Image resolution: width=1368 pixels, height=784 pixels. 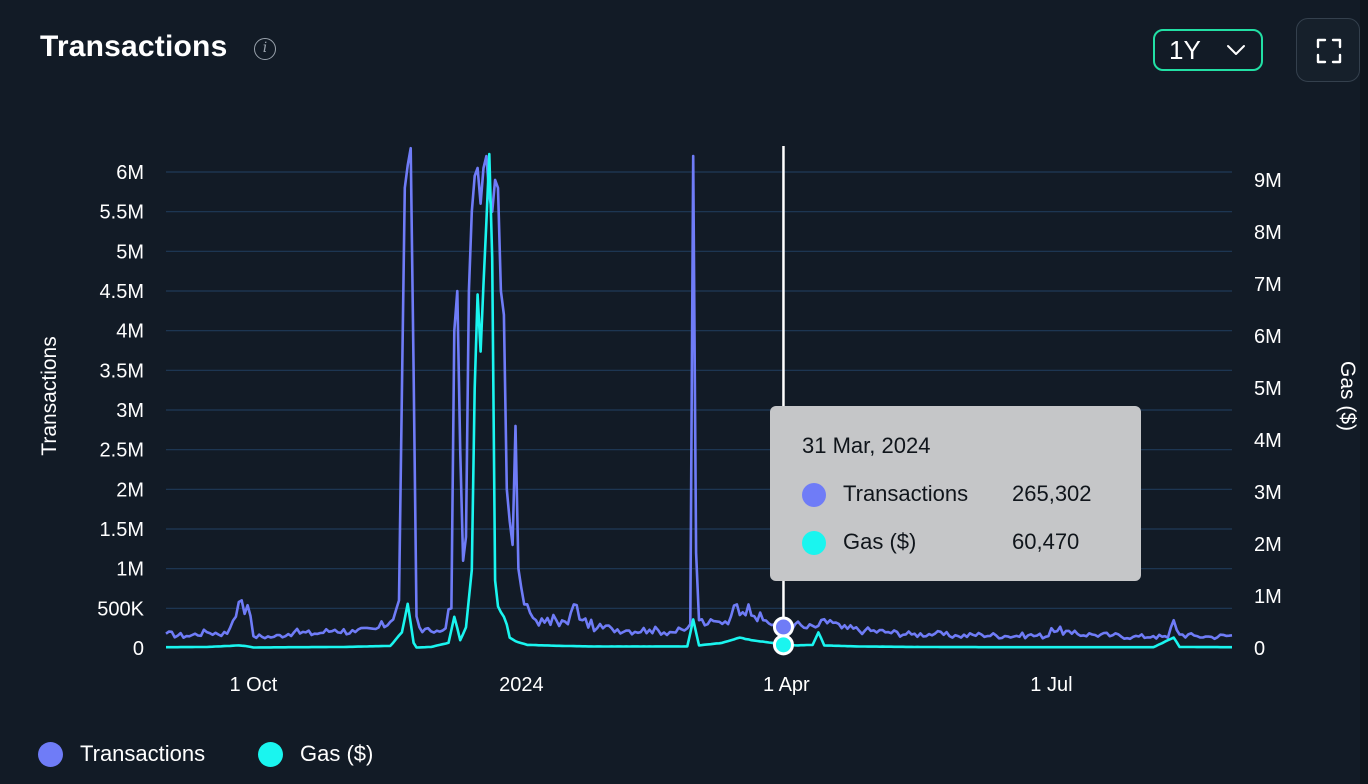 I want to click on tooltip-label: Gas ($), so click(x=880, y=541).